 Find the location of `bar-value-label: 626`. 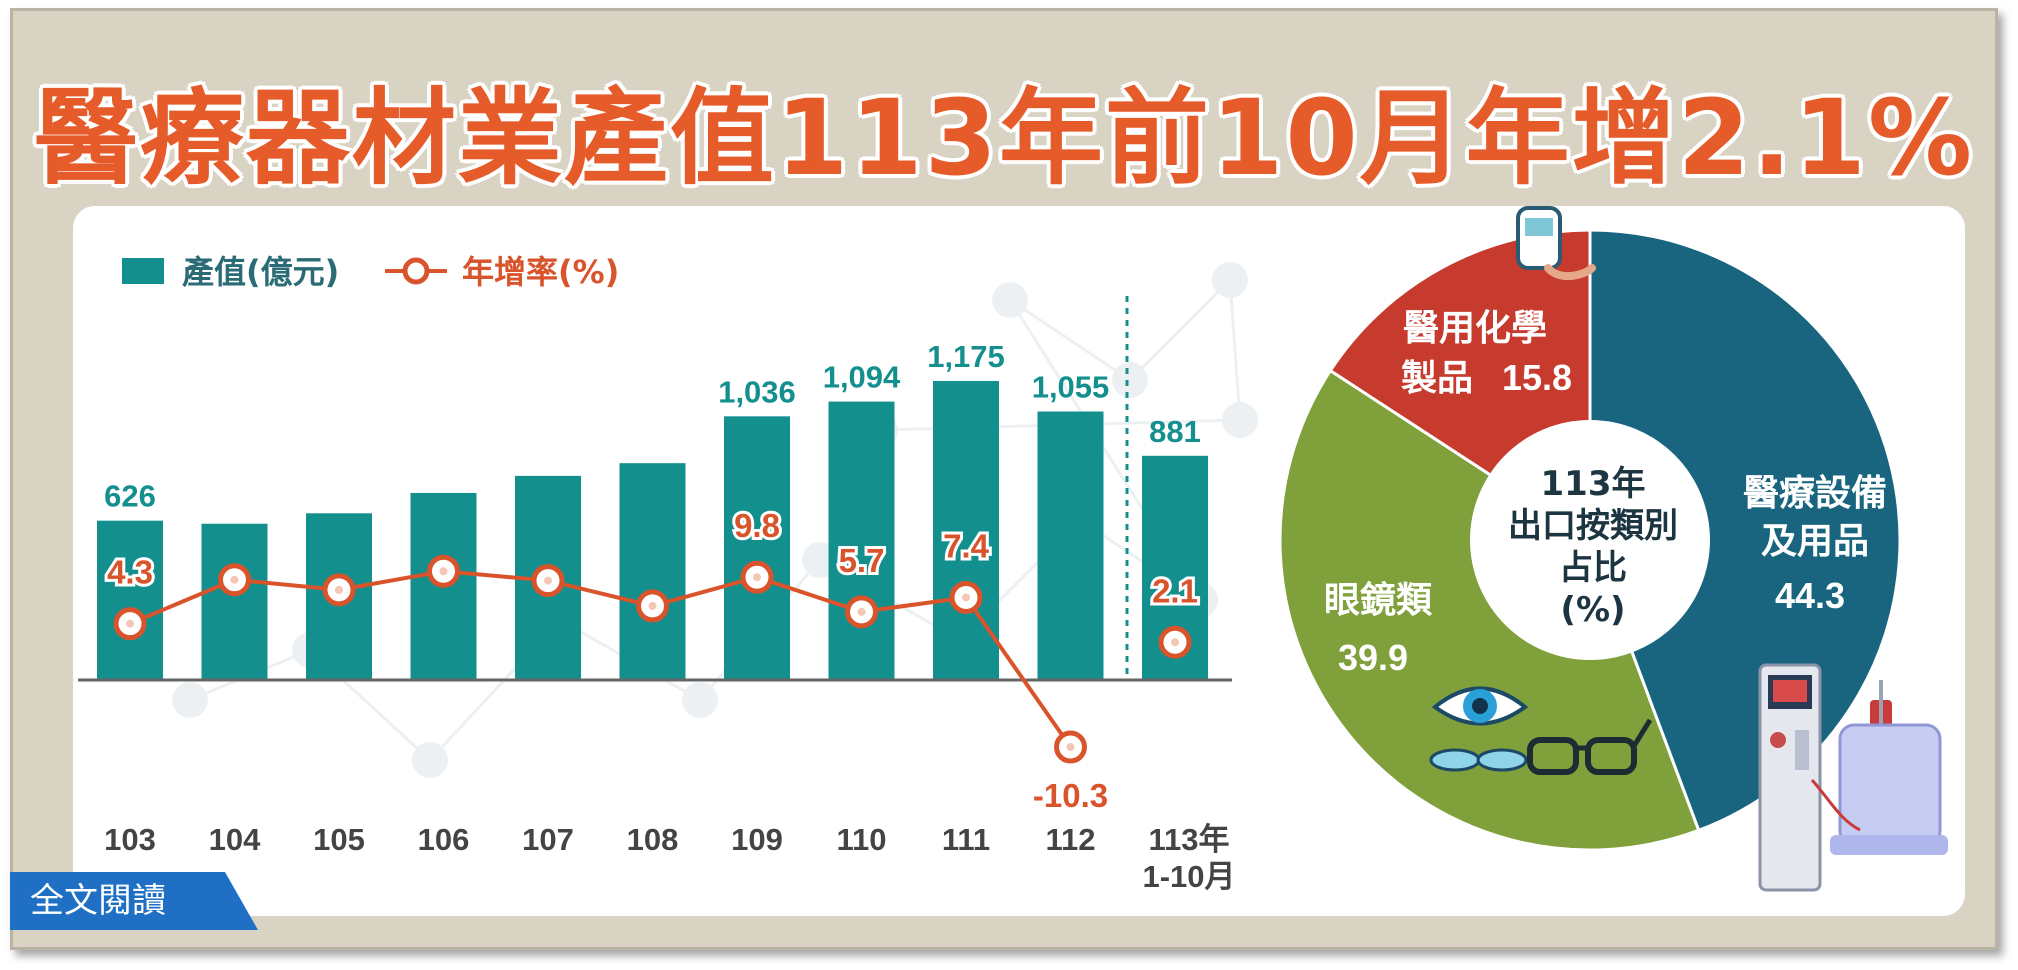

bar-value-label: 626 is located at coordinates (130, 496).